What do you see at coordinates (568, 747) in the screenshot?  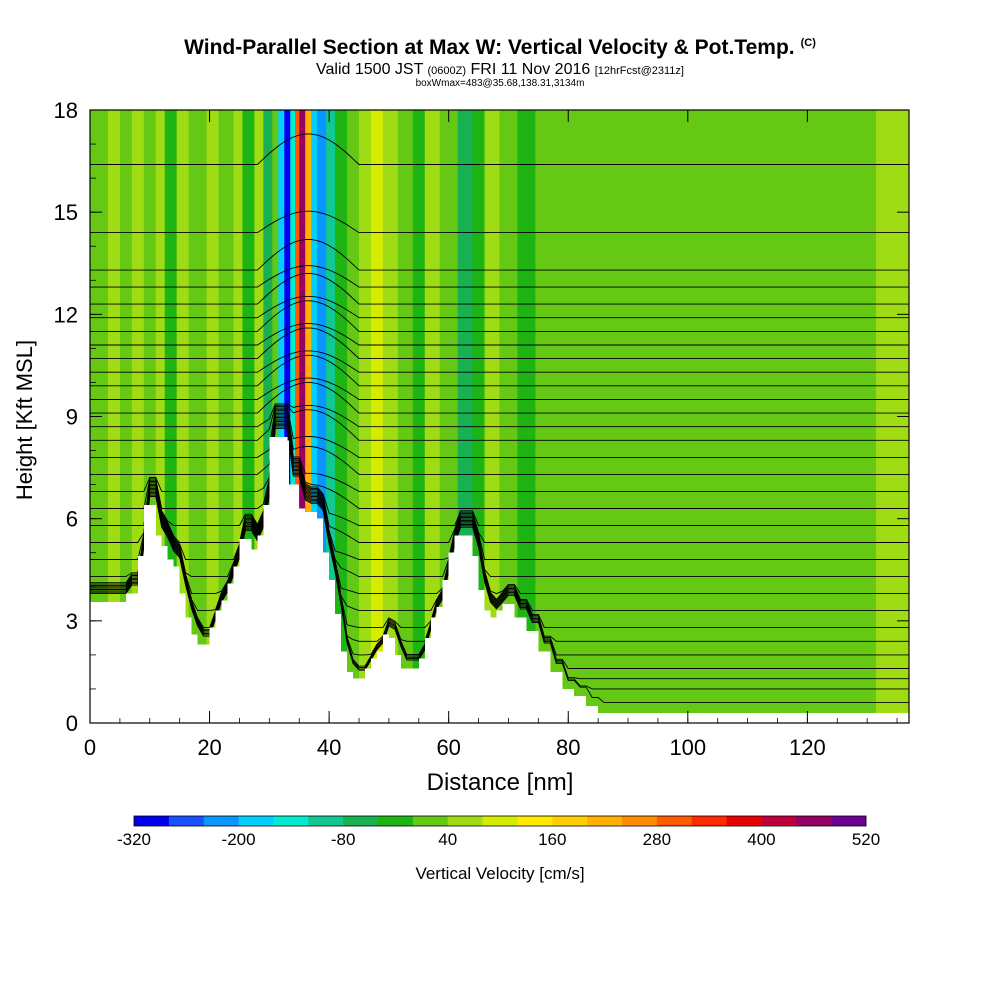 I see `x-tick-label: 80` at bounding box center [568, 747].